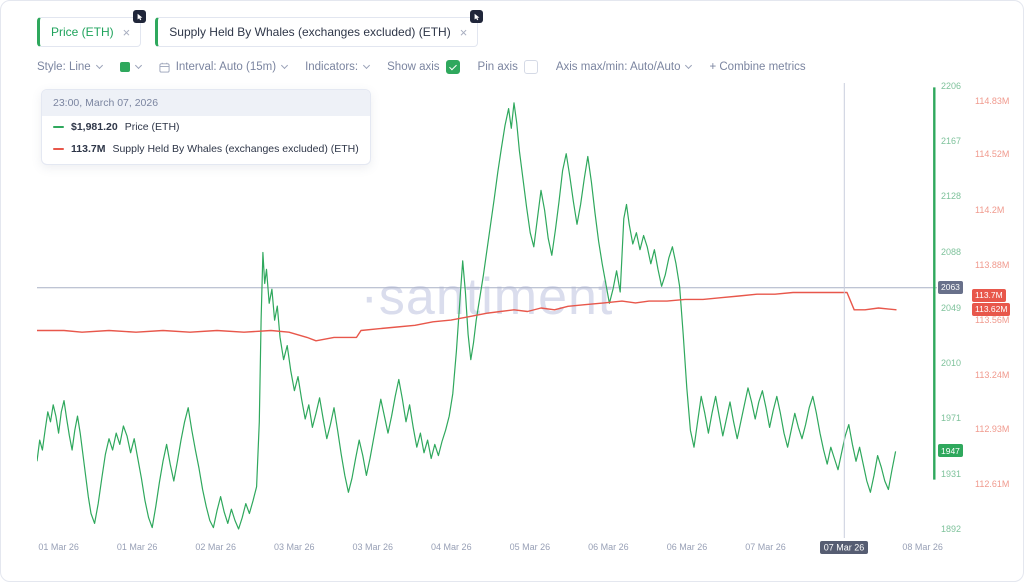 This screenshot has width=1024, height=582. I want to click on show-axis-toggle: Show axis, so click(423, 67).